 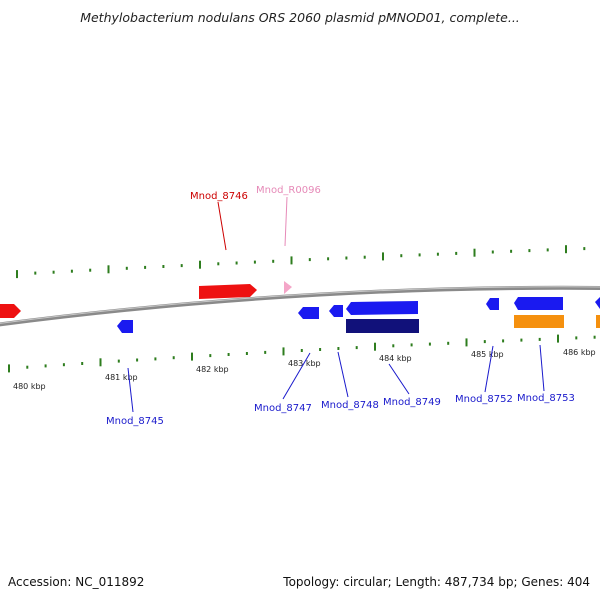 I want to click on forward-tick-marks, so click(x=301, y=262).